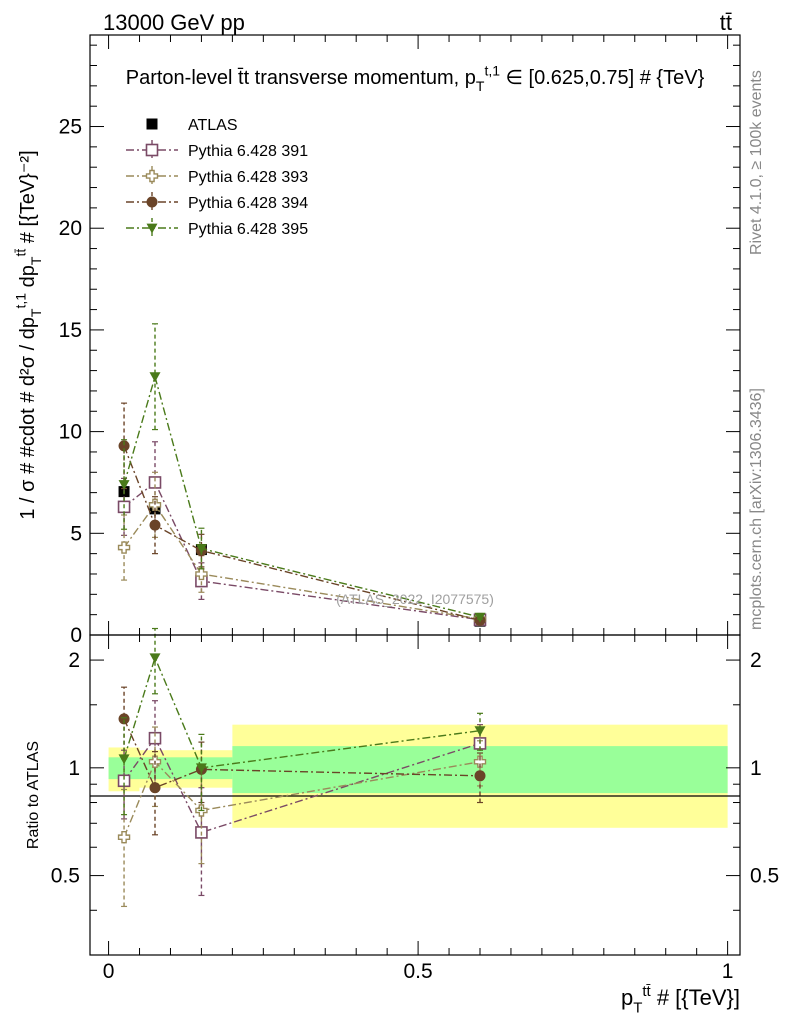  What do you see at coordinates (756, 162) in the screenshot?
I see `rivet-label: Rivet 4.1.0, ≥ 100k events` at bounding box center [756, 162].